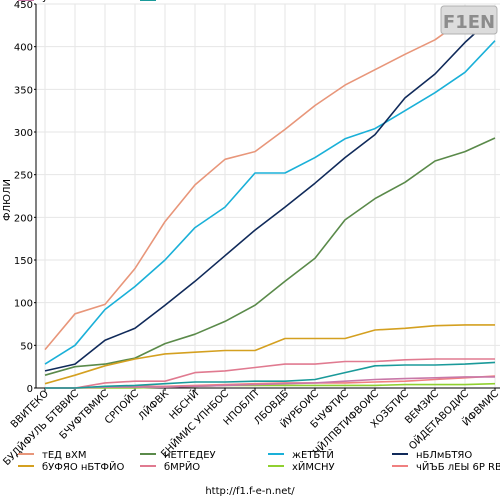  What do you see at coordinates (23, 197) in the screenshot?
I see `y-tick-labels: 0 50 100 150 200 250 300 350 400 450` at bounding box center [23, 197].